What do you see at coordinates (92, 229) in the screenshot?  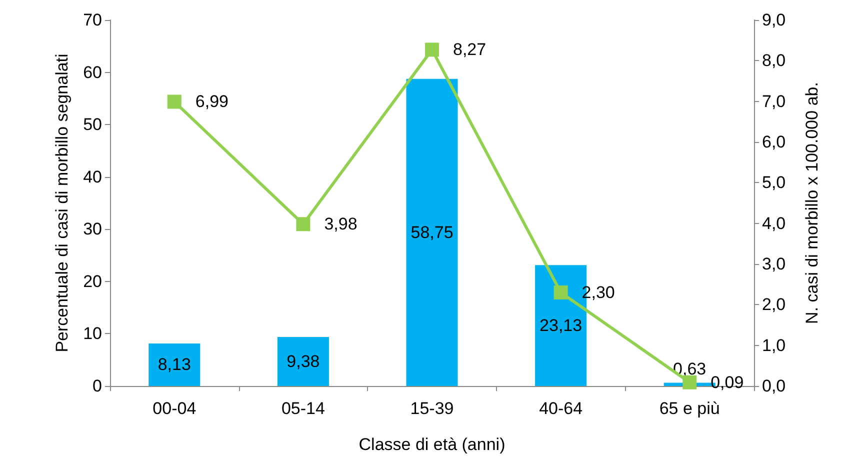 I see `y-tick-label: 30` at bounding box center [92, 229].